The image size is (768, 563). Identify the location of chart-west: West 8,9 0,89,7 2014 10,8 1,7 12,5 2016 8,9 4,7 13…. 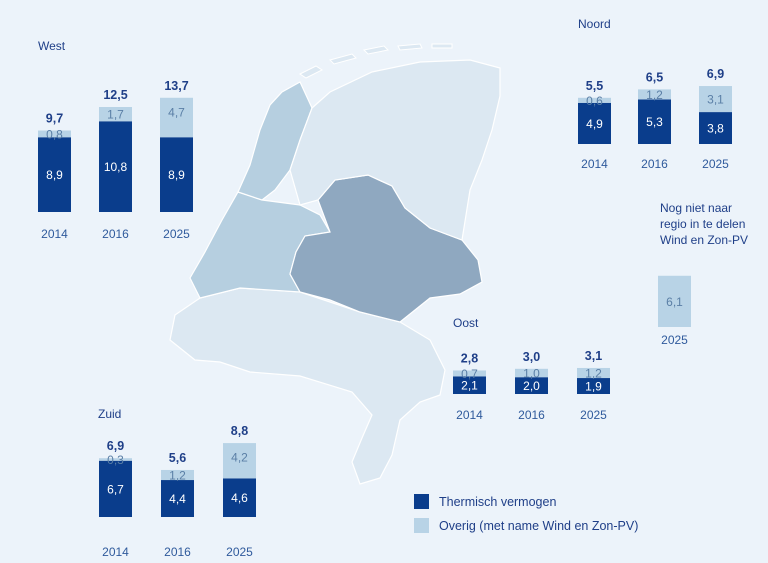
(115, 140).